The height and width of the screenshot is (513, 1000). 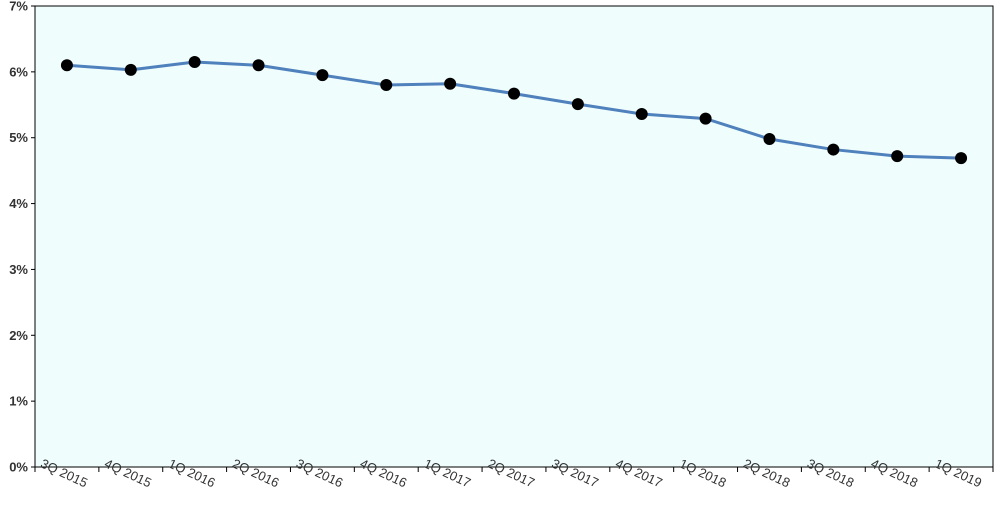 What do you see at coordinates (22, 237) in the screenshot?
I see `y-axis: 0% 1% 2% 3% 4% 5% 6% 7%` at bounding box center [22, 237].